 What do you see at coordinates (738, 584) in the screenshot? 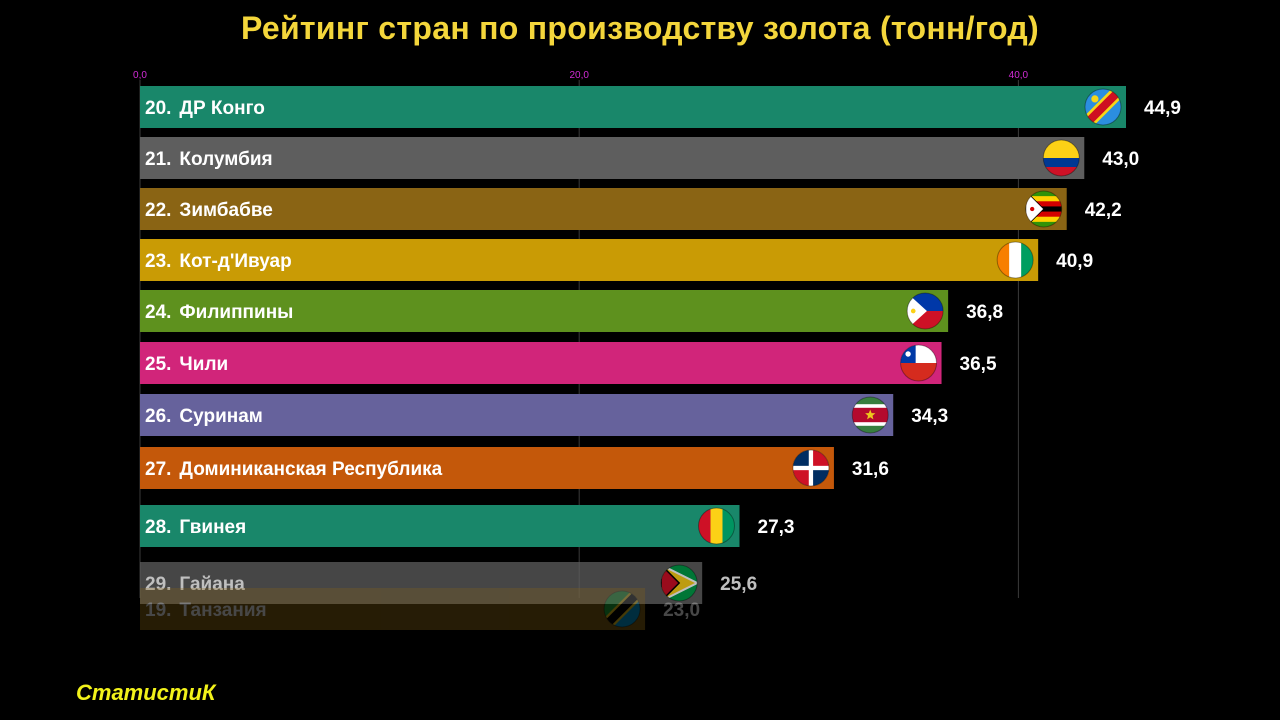
I see `value-label: 25,6` at bounding box center [738, 584].